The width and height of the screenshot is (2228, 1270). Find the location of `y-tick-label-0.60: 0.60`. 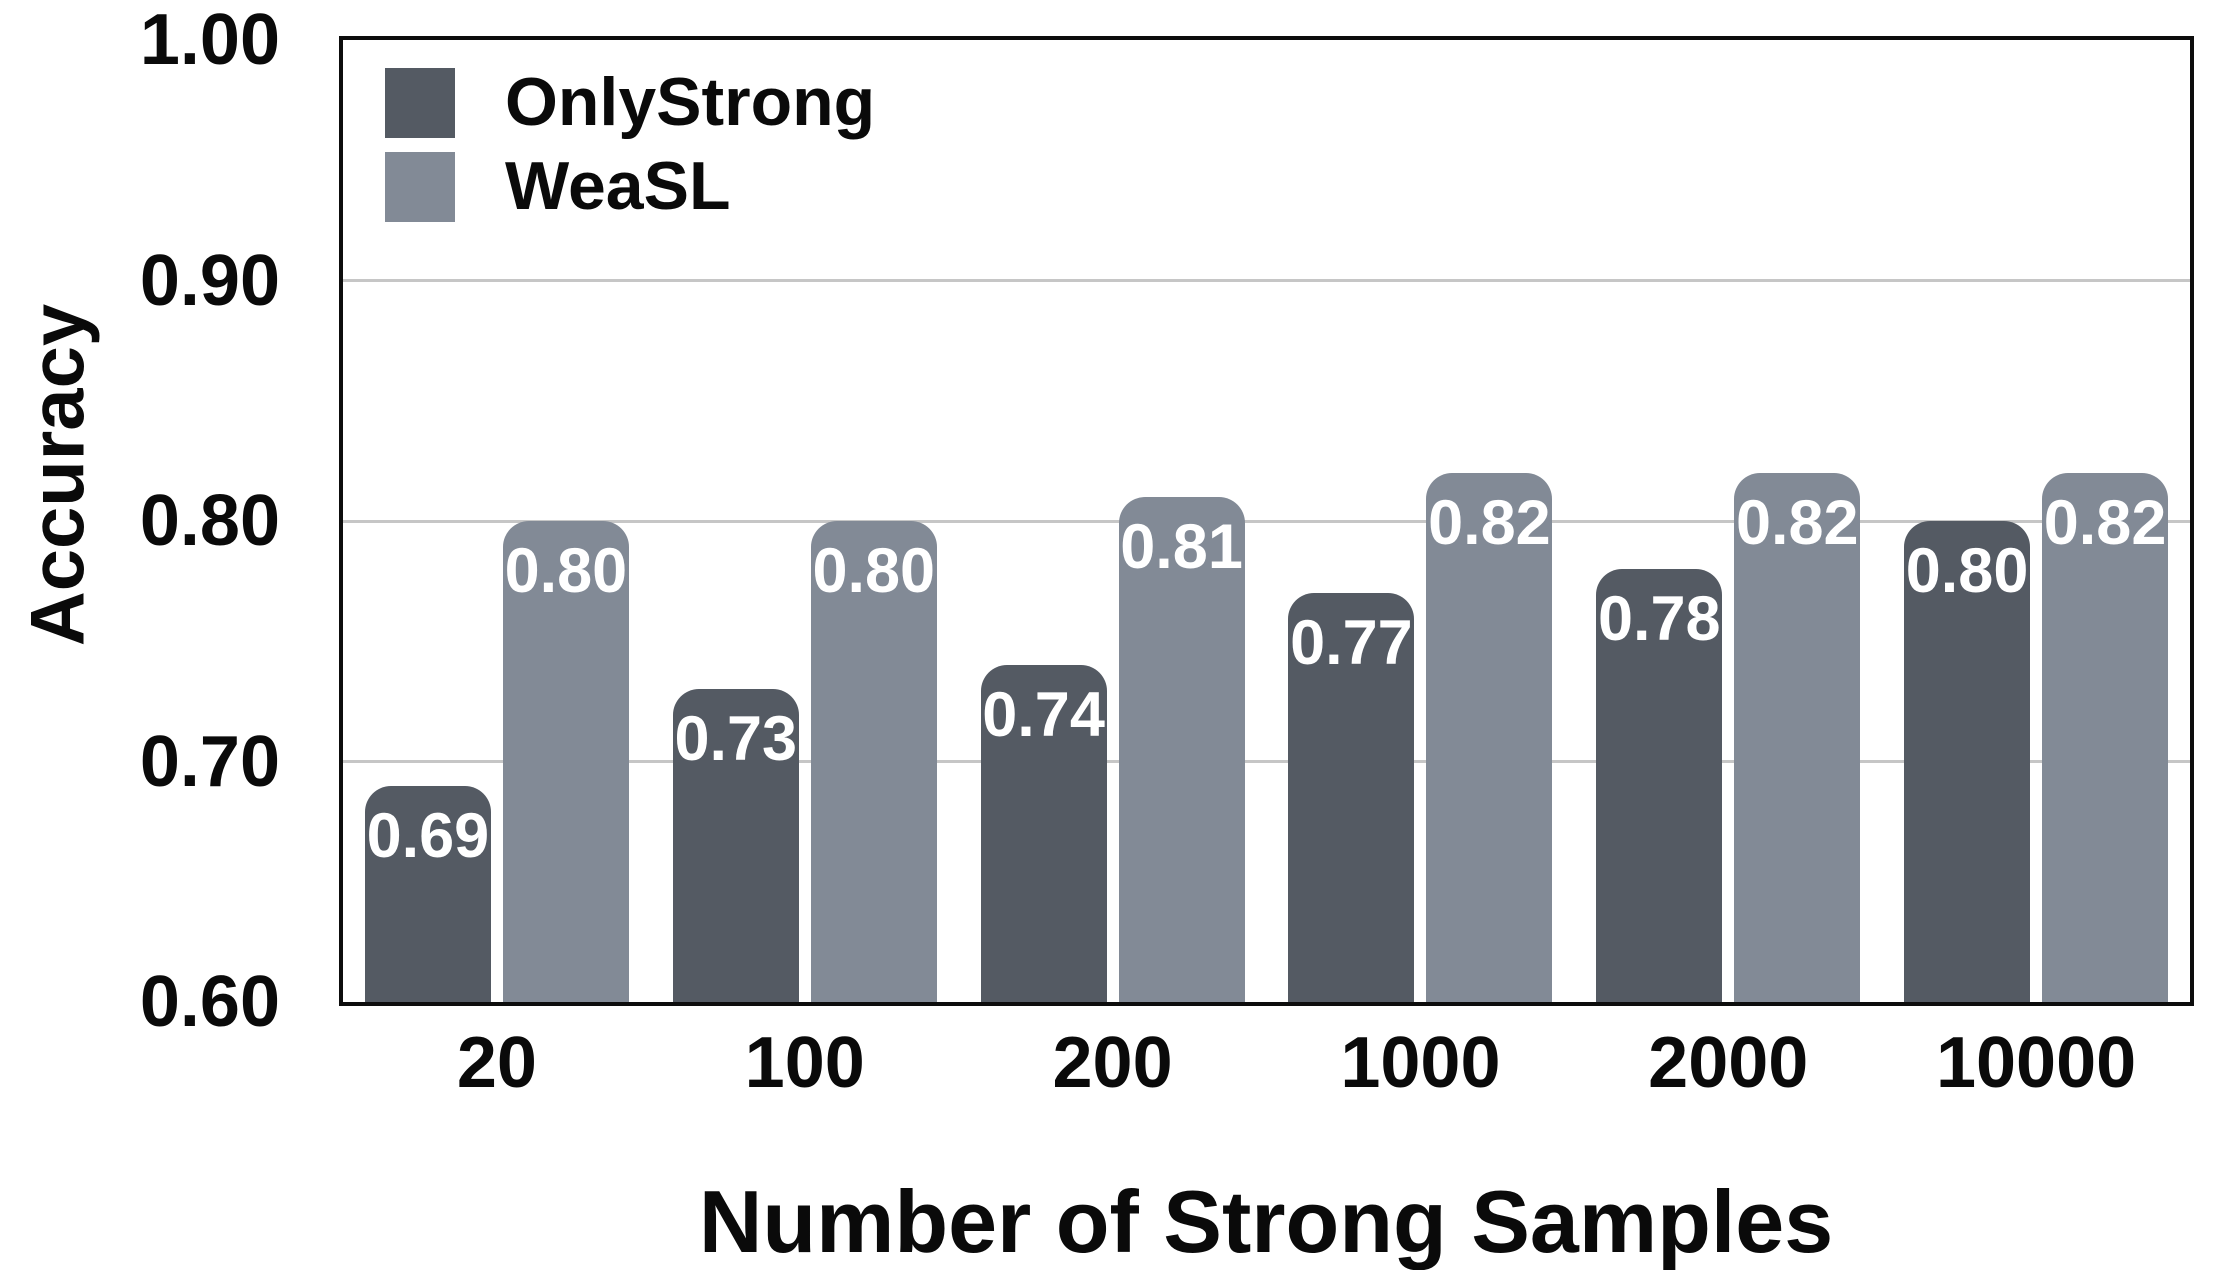

y-tick-label-0.60: 0.60 is located at coordinates (209, 1002).